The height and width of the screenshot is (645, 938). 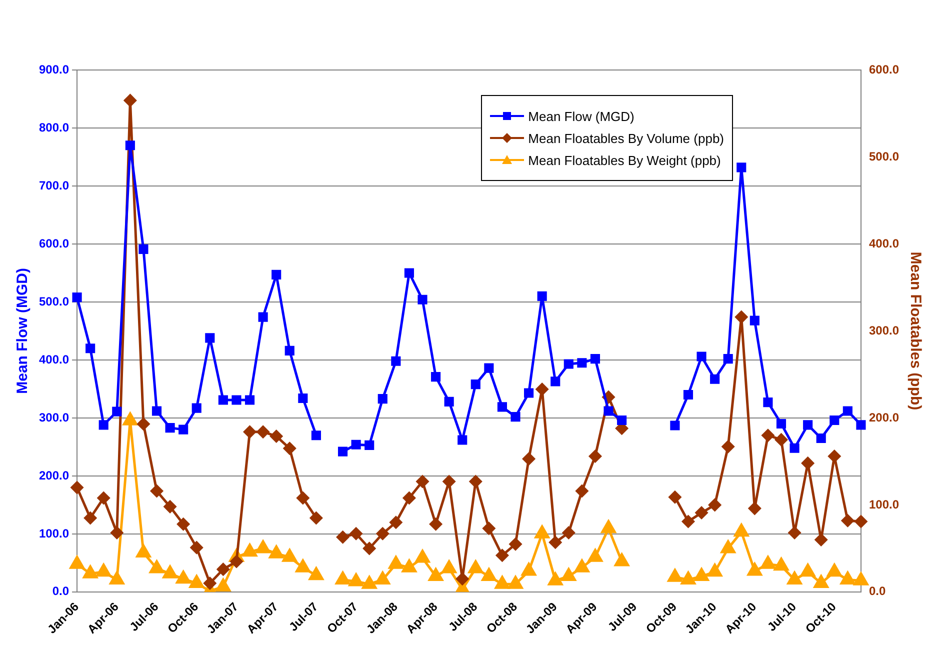 I want to click on y2-tick-label: 300.0, so click(x=884, y=330).